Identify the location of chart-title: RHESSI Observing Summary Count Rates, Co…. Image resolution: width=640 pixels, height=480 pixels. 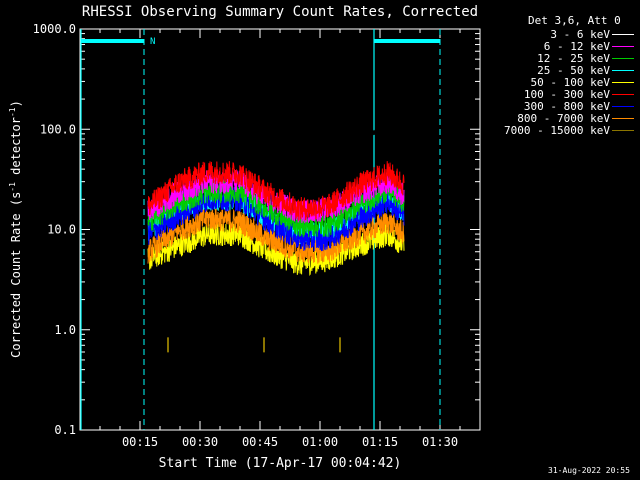
(280, 12).